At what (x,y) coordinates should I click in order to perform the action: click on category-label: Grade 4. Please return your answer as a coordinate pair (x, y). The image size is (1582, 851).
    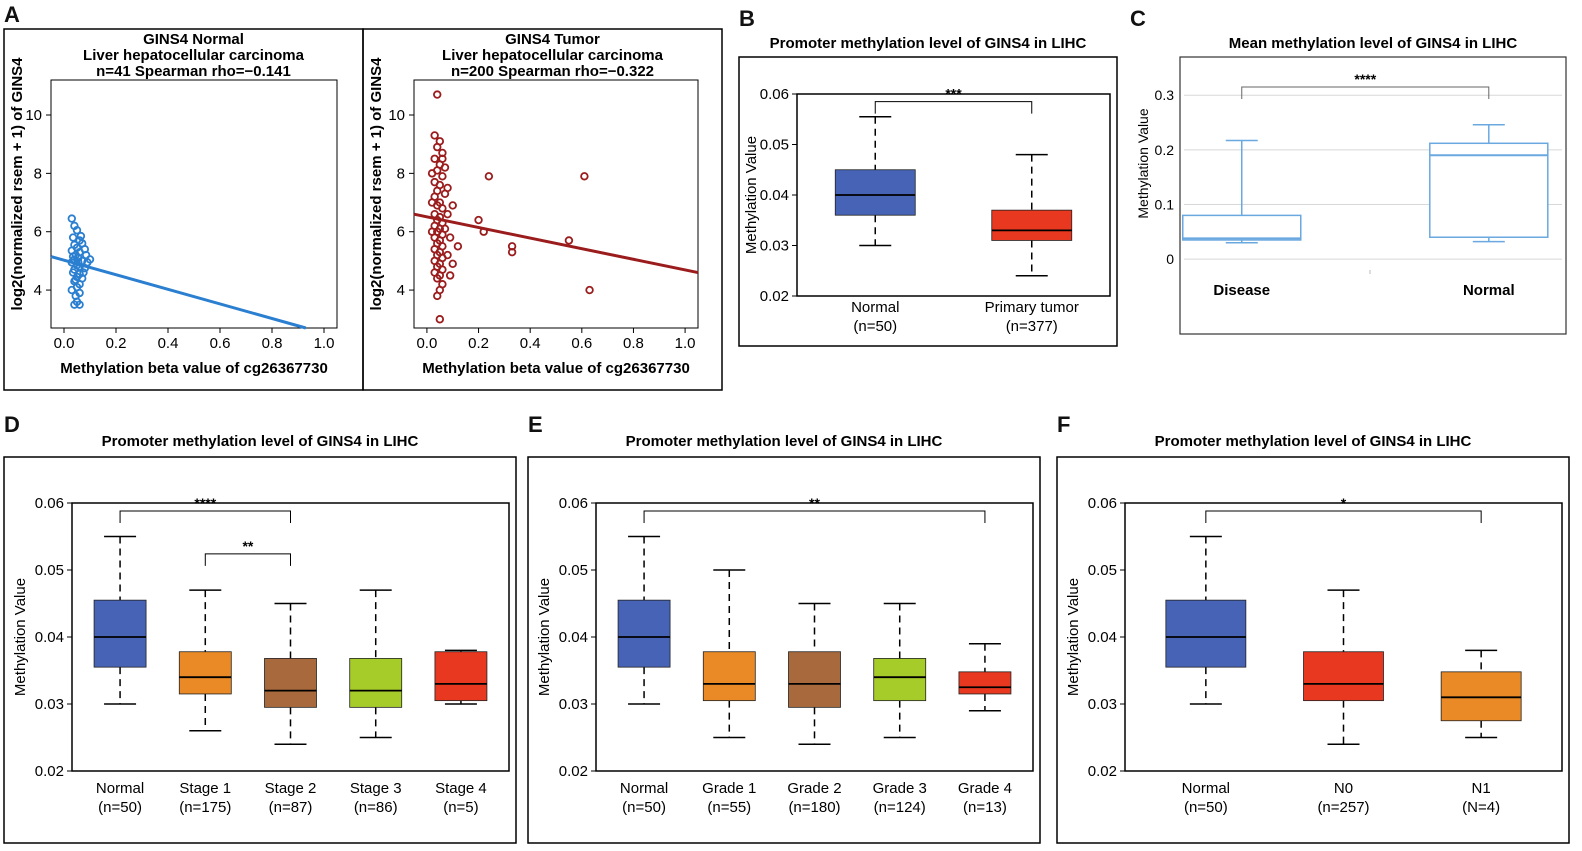
    Looking at the image, I should click on (985, 788).